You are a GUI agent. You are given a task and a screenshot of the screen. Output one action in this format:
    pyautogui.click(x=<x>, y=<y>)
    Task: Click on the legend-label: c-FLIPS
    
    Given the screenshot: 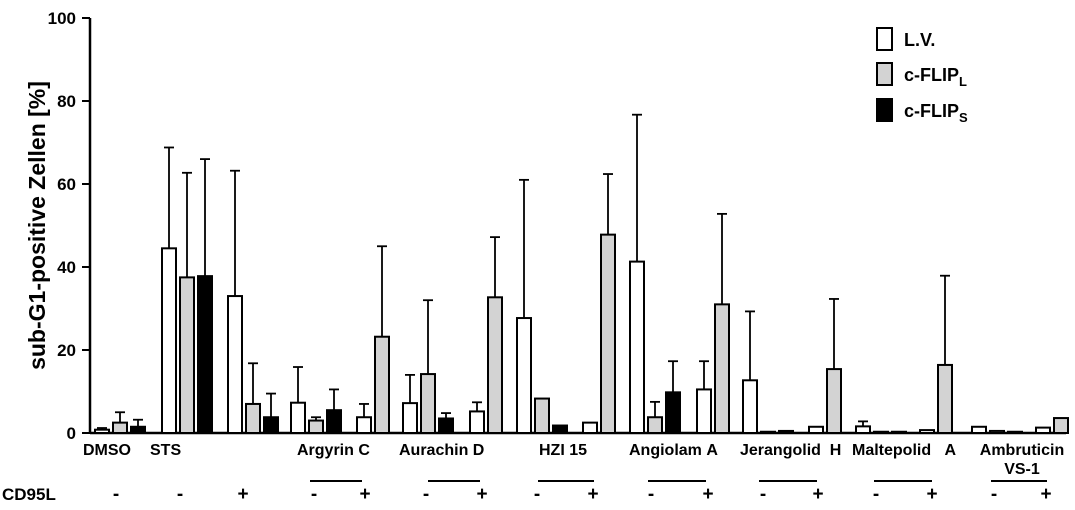 What is the action you would take?
    pyautogui.click(x=936, y=113)
    